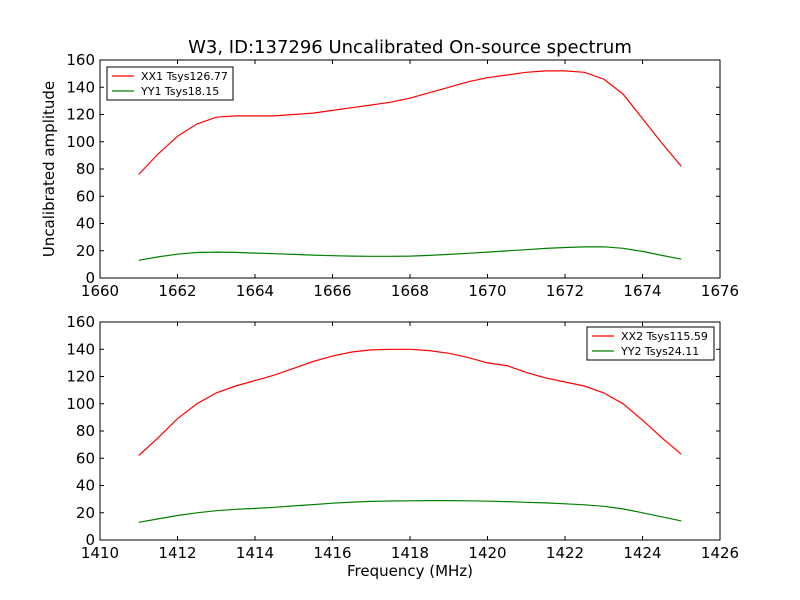 The image size is (800, 600). Describe the element at coordinates (255, 291) in the screenshot. I see `x-tick-label: 1664` at that location.